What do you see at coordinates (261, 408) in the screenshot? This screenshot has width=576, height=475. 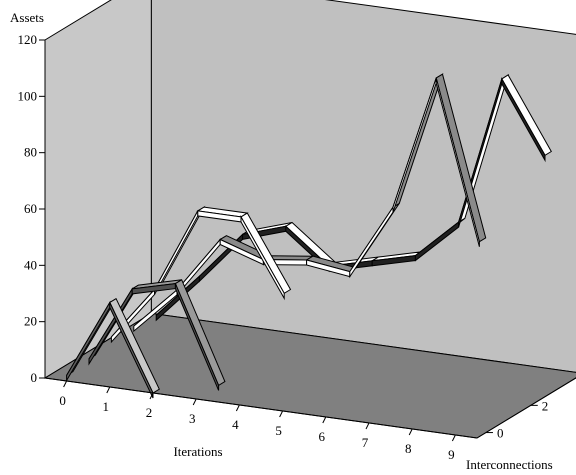 I see `x-axis-line` at bounding box center [261, 408].